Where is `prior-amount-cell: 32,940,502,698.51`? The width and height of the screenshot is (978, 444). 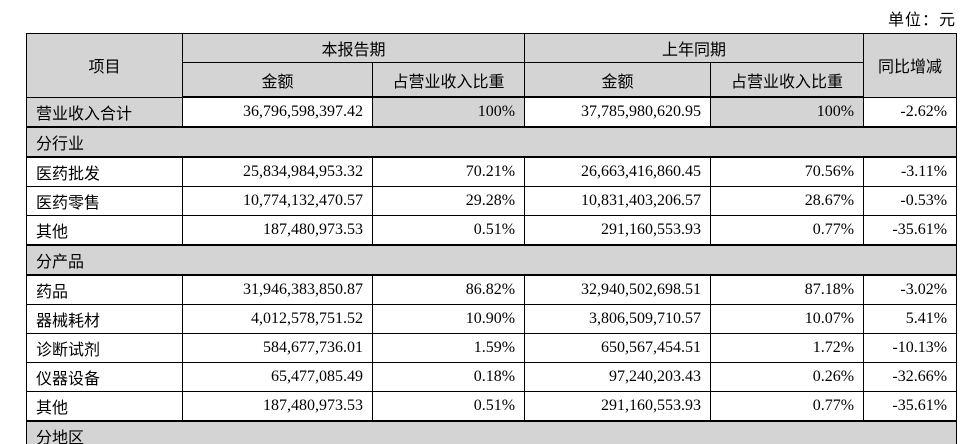 prior-amount-cell: 32,940,502,698.51 is located at coordinates (618, 289).